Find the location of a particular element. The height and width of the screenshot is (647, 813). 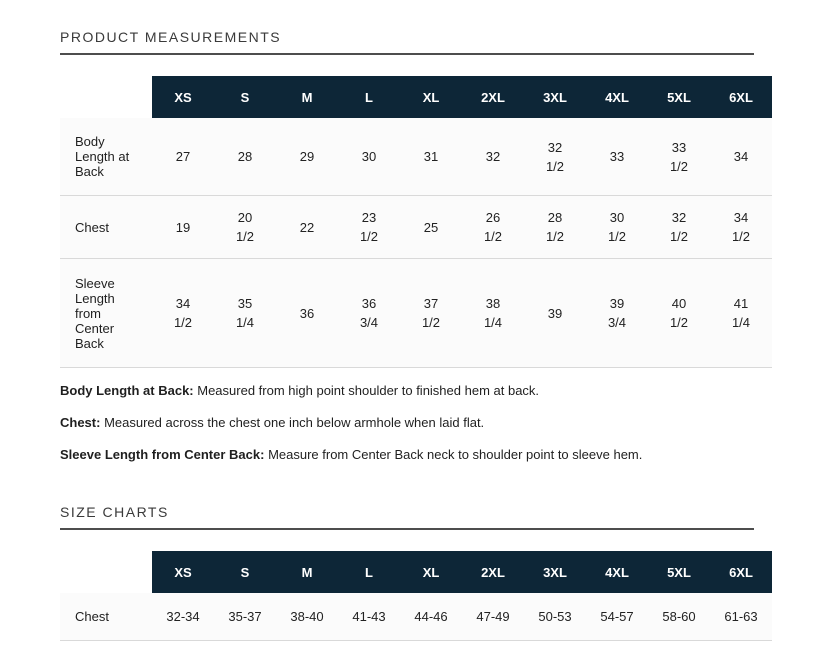

measurement-value: 32 is located at coordinates (493, 156).